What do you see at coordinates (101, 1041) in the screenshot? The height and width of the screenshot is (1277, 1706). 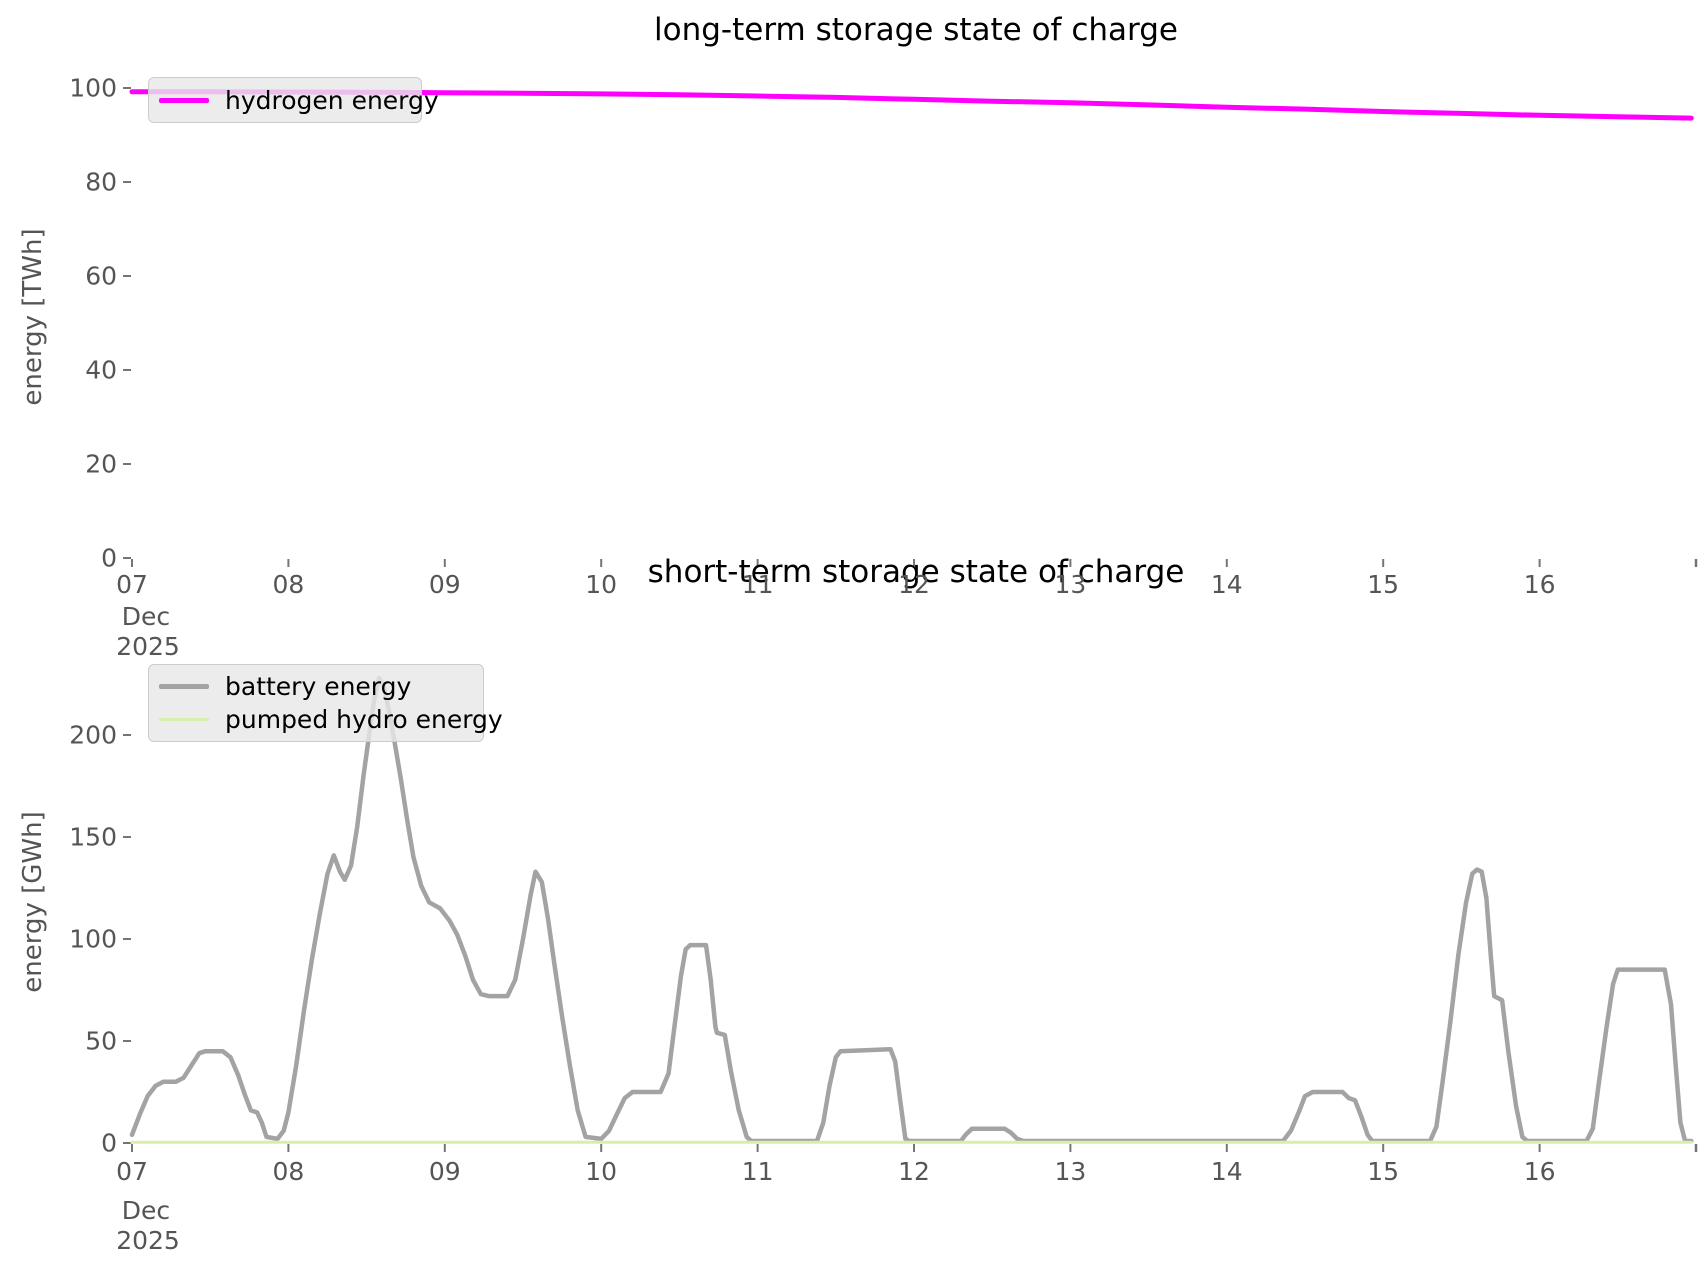 I see `y-tick-label-50: 50` at bounding box center [101, 1041].